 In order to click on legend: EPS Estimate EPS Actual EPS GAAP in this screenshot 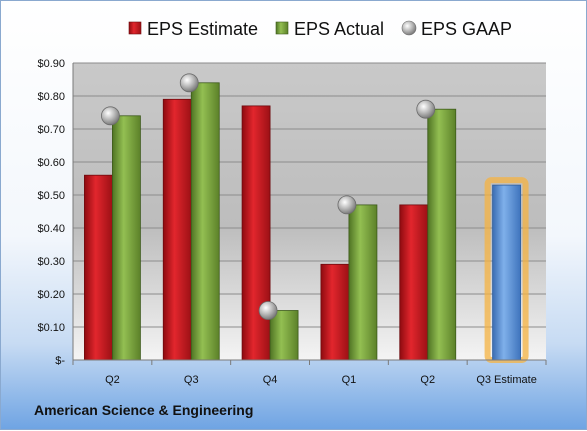, I will do `click(320, 29)`.